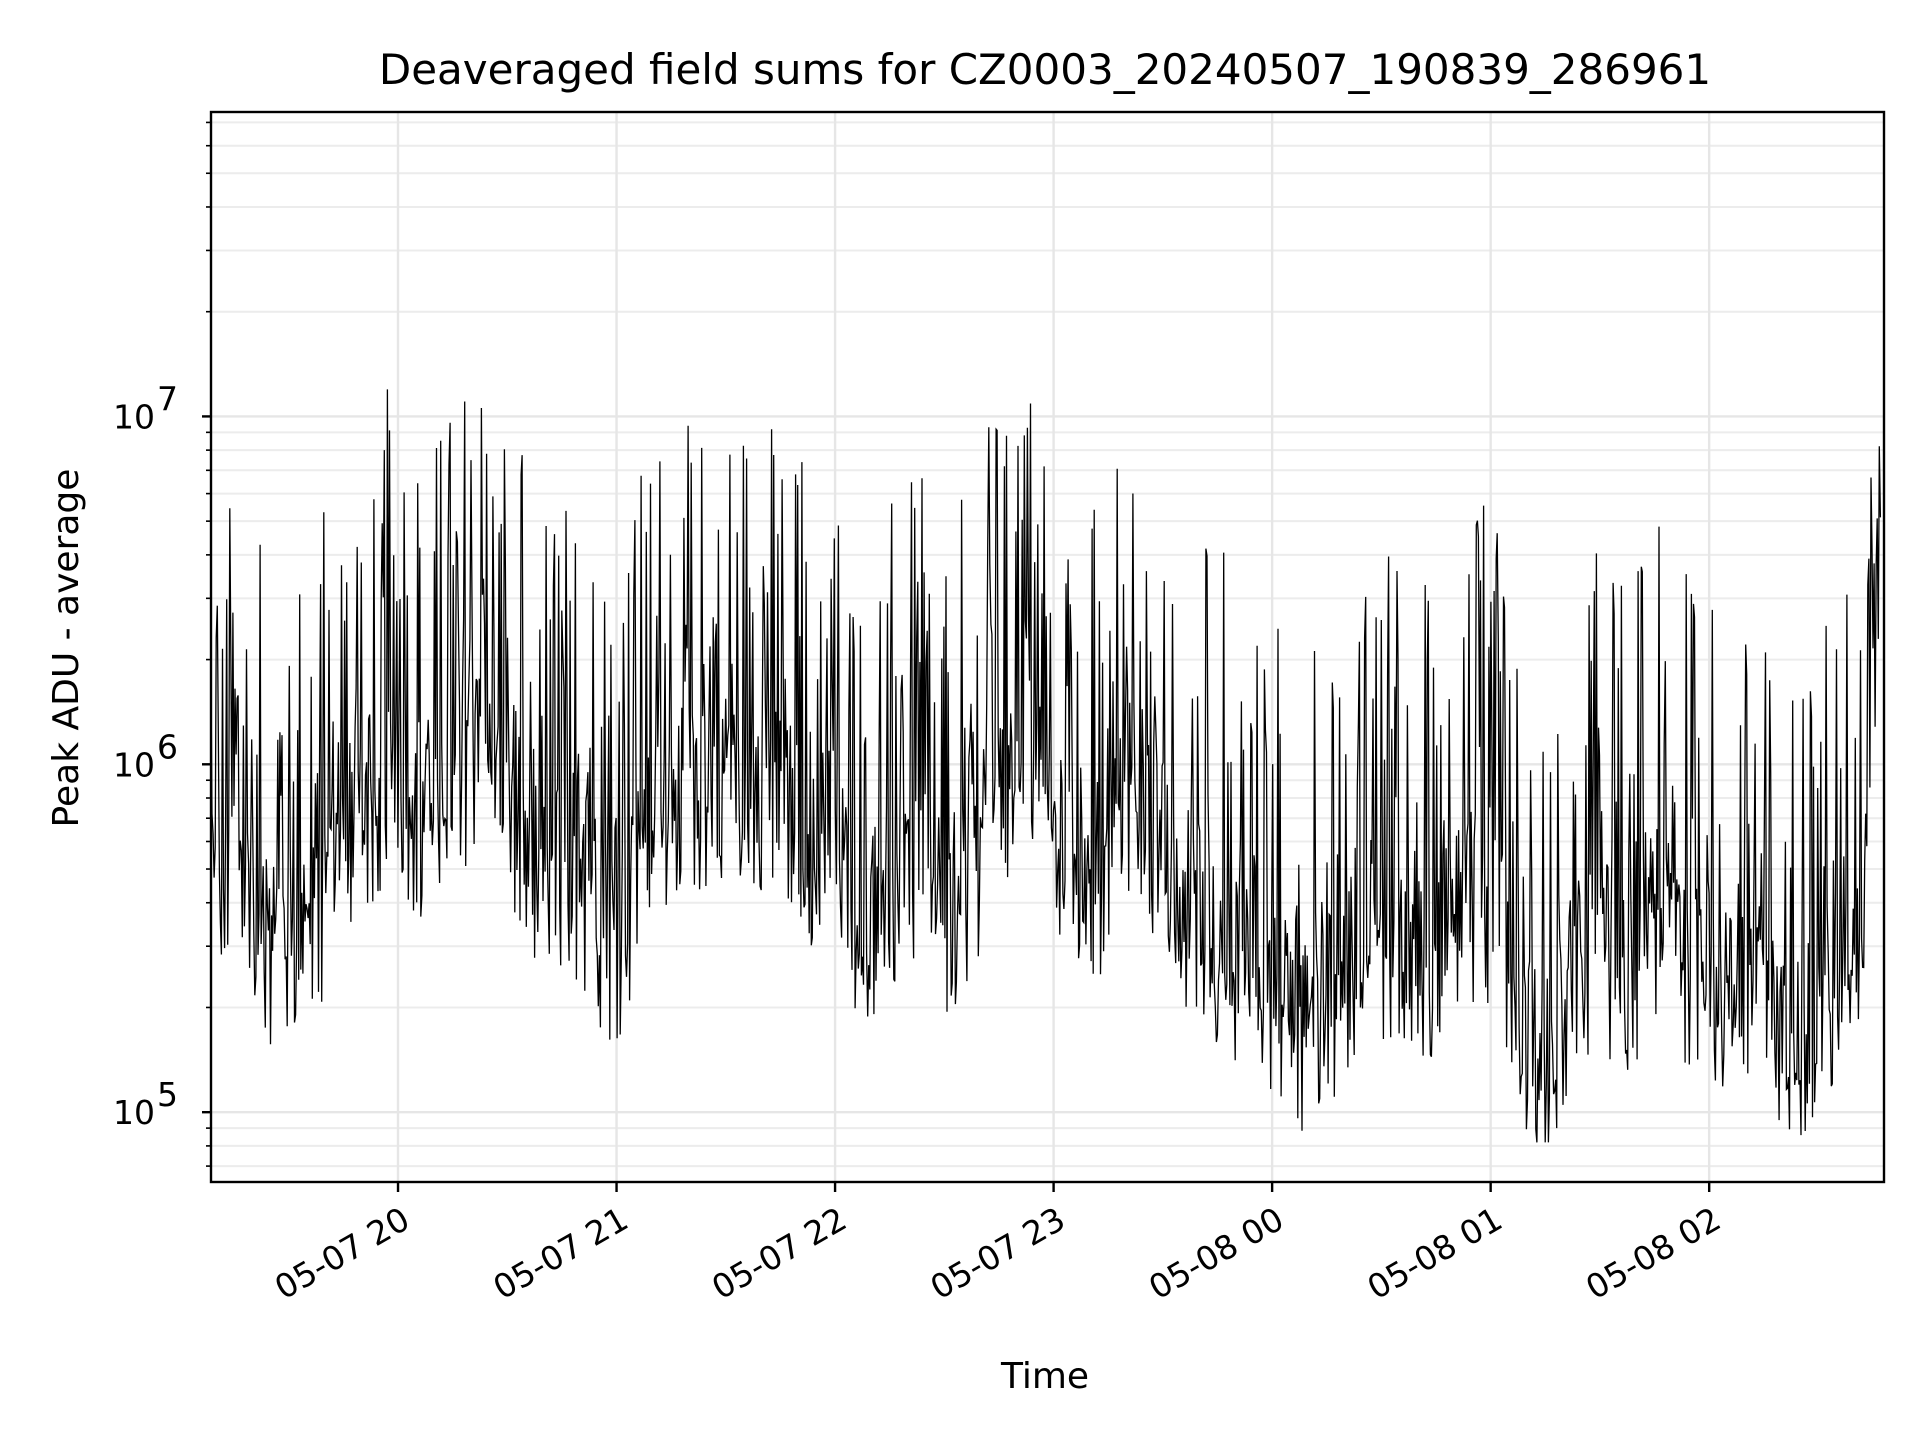 This screenshot has width=1920, height=1440. Describe the element at coordinates (167, 398) in the screenshot. I see `y-tick-exponent: 7` at that location.